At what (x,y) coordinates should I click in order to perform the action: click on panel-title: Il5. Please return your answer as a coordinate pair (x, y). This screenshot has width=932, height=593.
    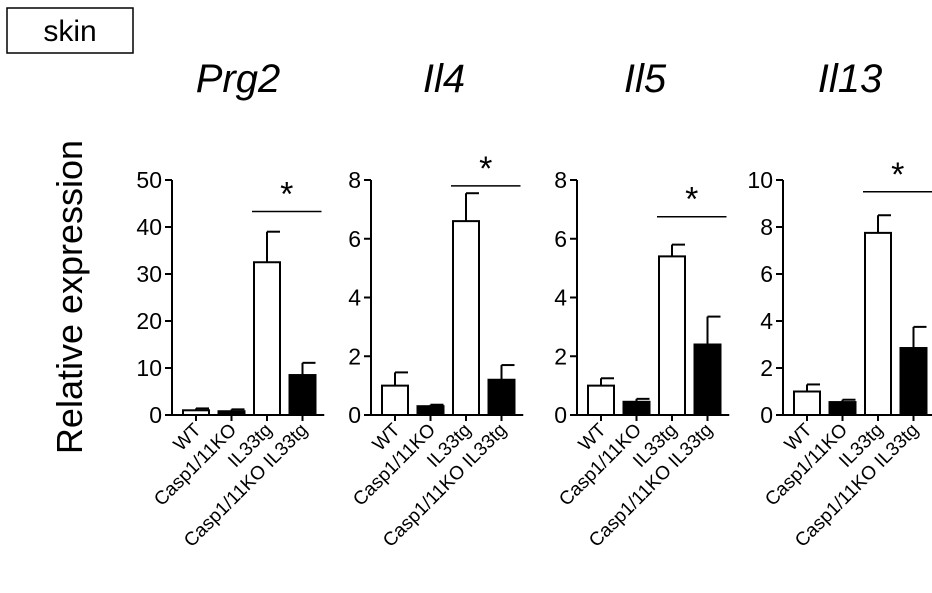
    Looking at the image, I should click on (645, 79).